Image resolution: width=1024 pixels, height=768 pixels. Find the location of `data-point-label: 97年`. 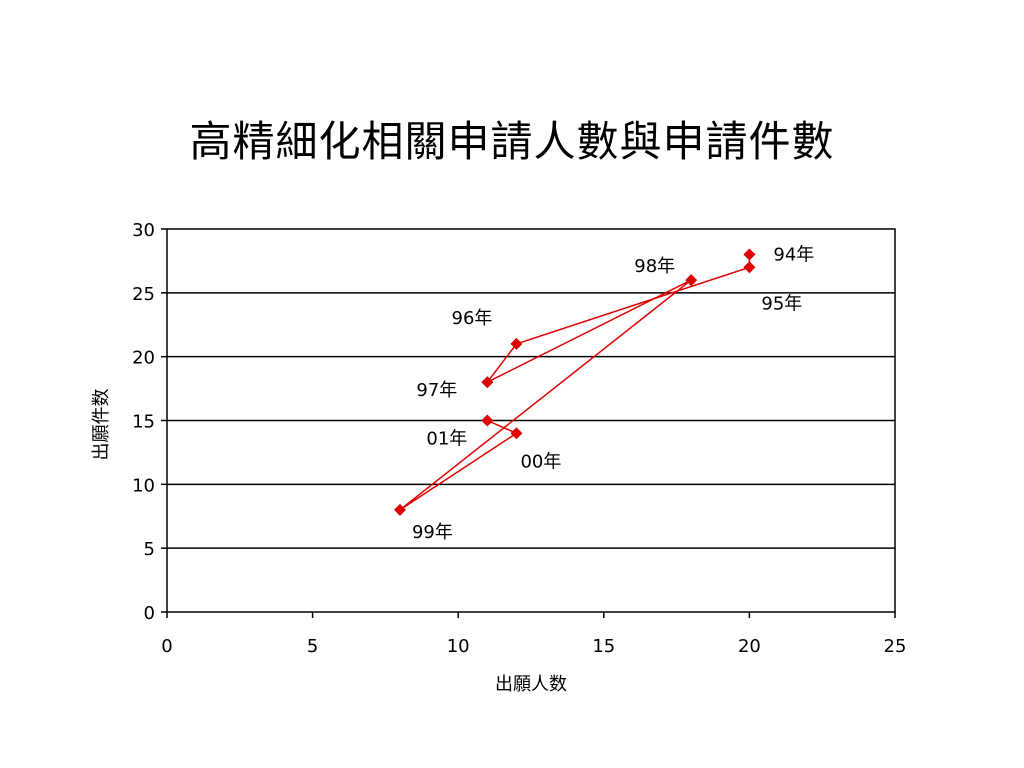

data-point-label: 97年 is located at coordinates (436, 390).